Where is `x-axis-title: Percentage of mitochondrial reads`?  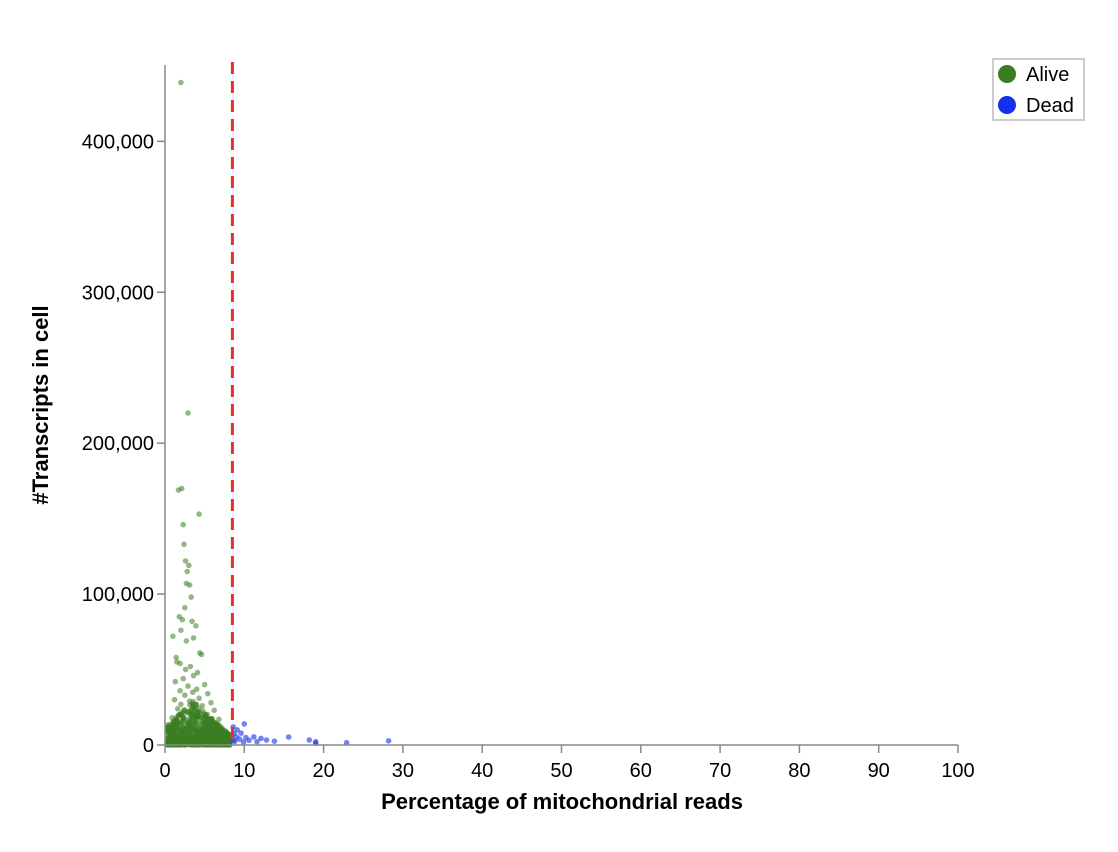 x-axis-title: Percentage of mitochondrial reads is located at coordinates (562, 801).